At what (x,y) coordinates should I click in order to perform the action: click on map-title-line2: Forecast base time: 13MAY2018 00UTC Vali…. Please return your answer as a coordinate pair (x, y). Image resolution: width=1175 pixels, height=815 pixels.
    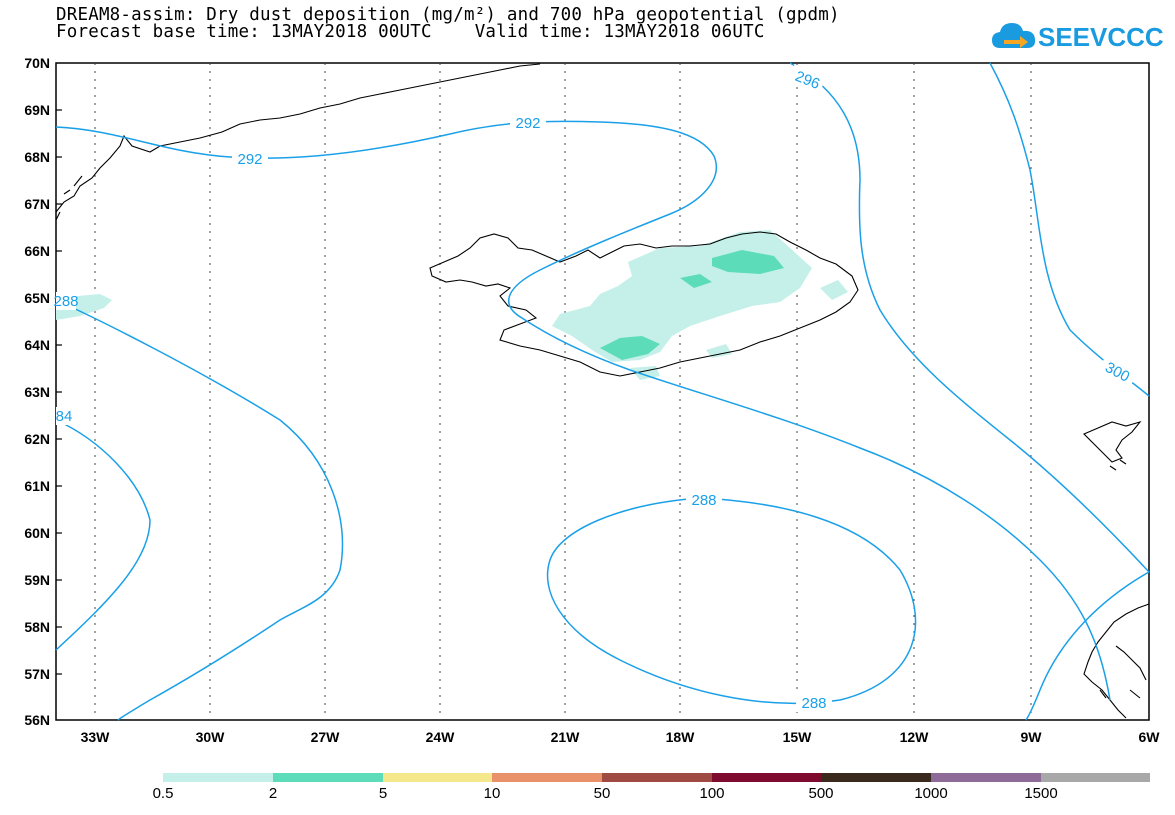
    Looking at the image, I should click on (410, 32).